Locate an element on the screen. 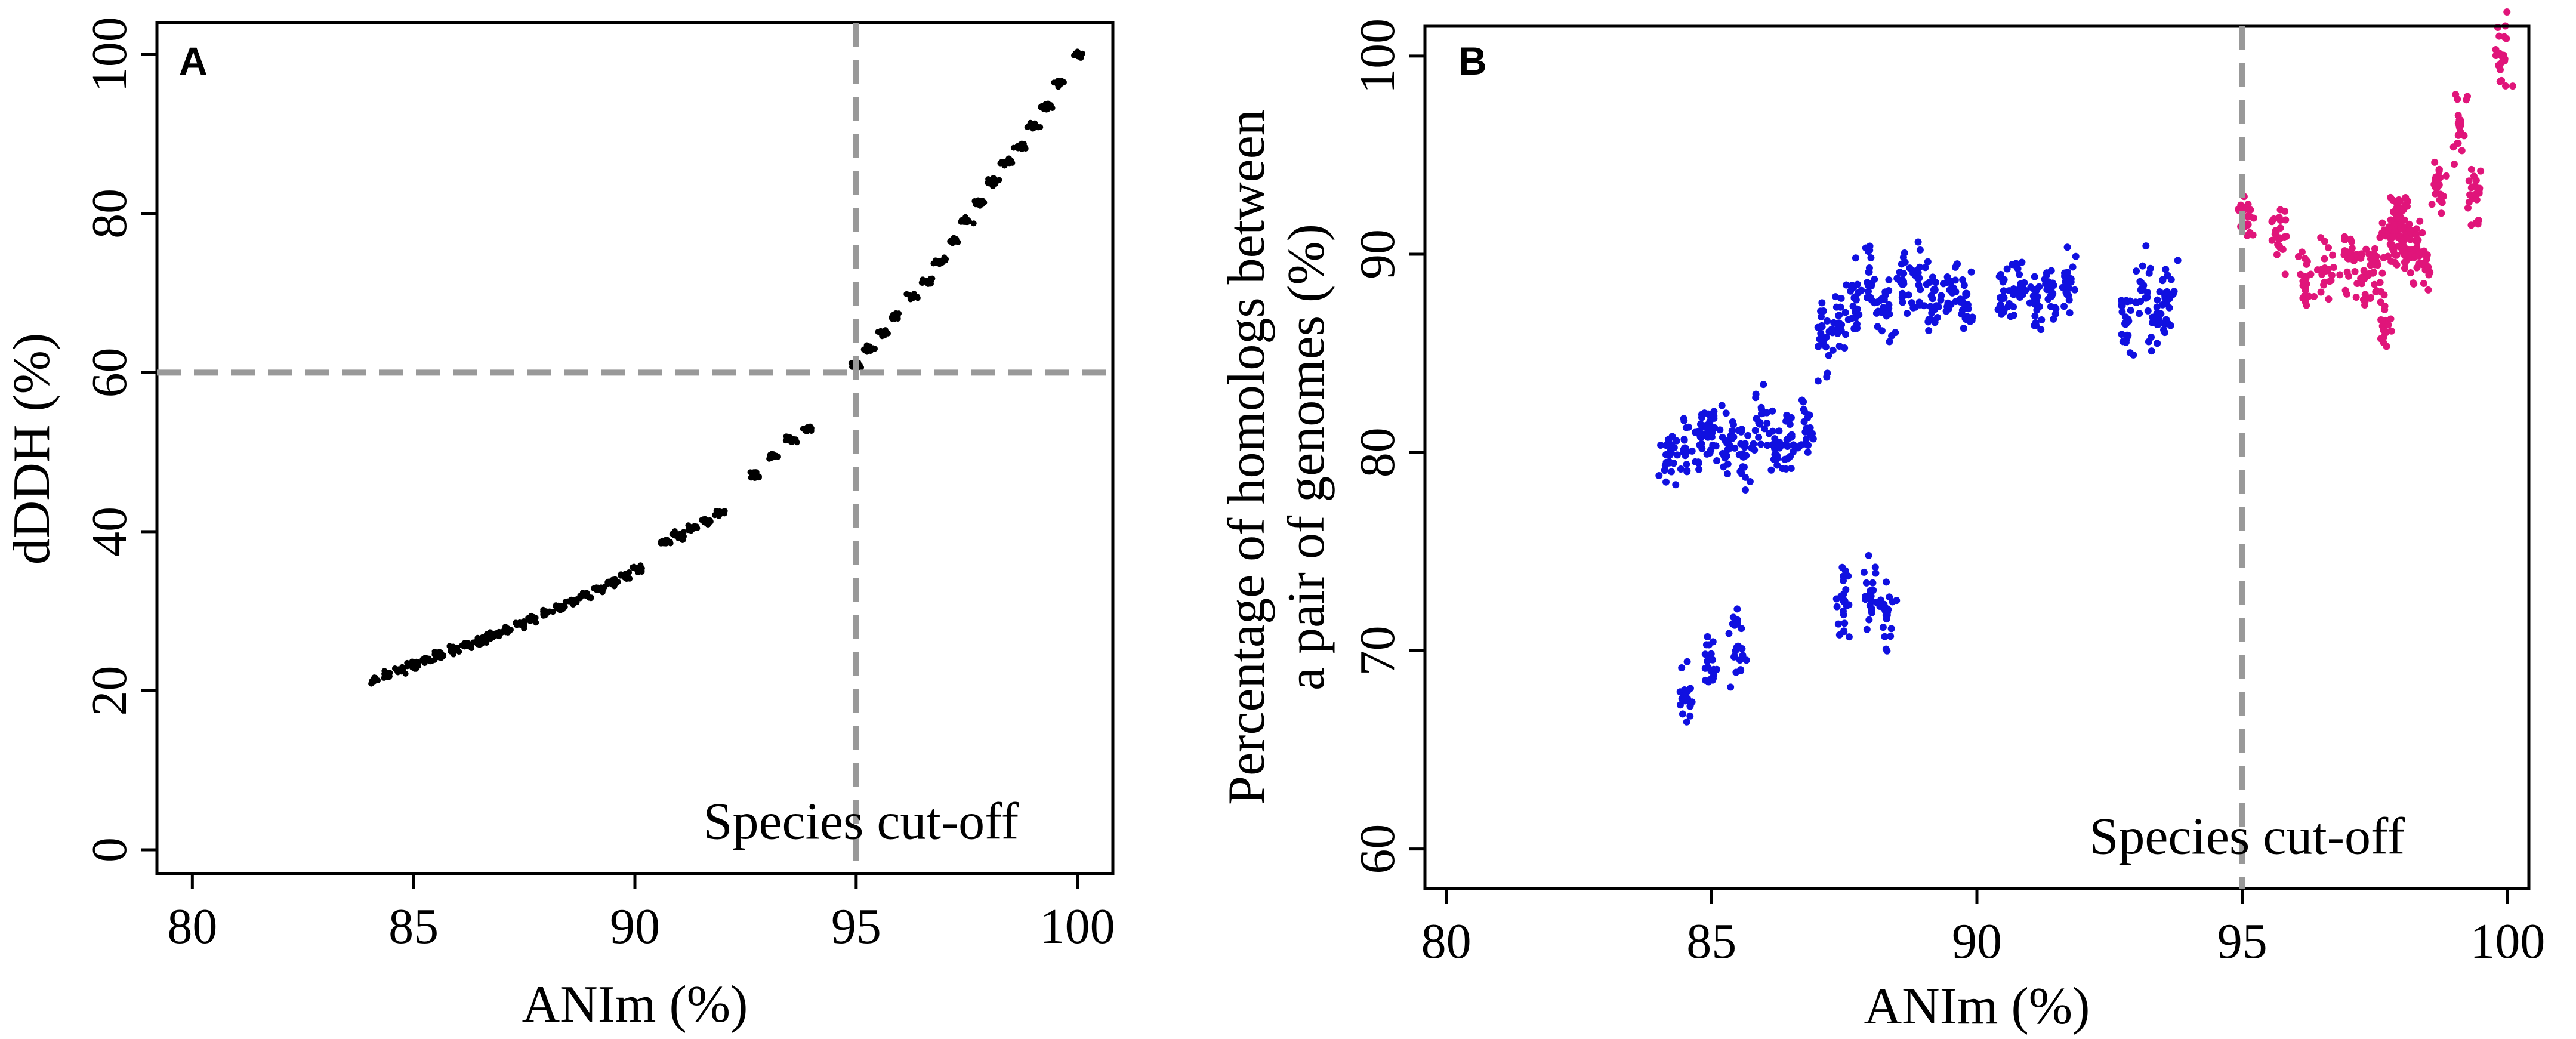 The image size is (2576, 1039). panel-b-y-axis-label-line1: Percentage of homologs between is located at coordinates (1247, 457).